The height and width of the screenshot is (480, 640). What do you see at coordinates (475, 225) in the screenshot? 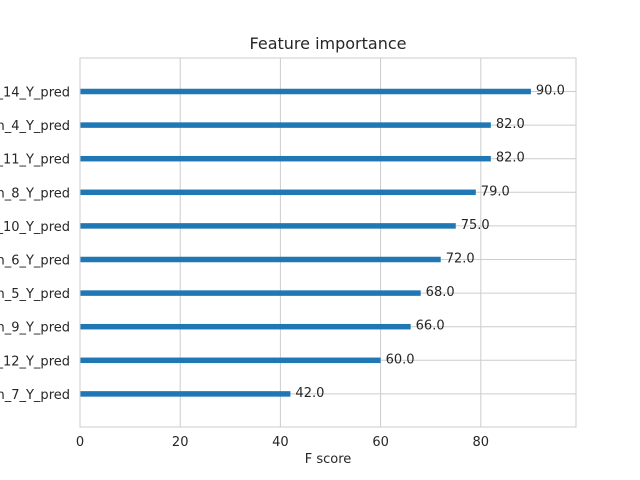
I see `bar-value-label: 75.0` at bounding box center [475, 225].